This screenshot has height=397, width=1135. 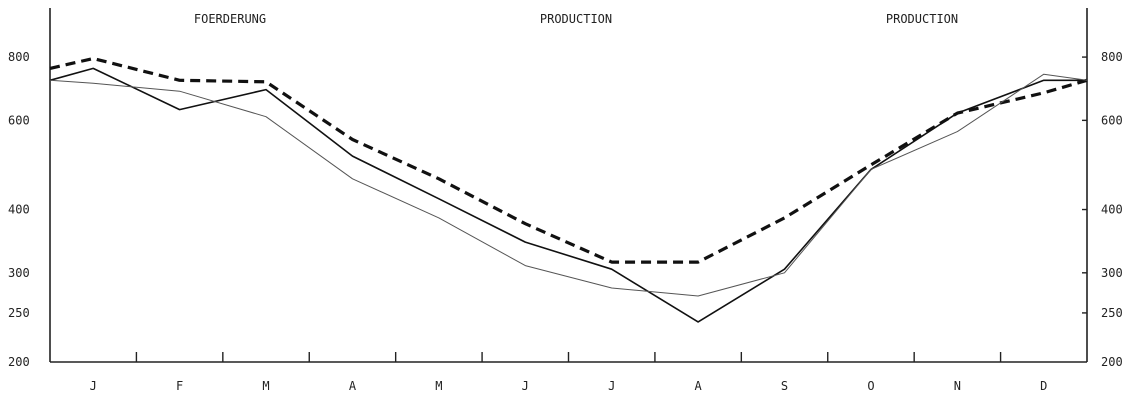 I want to click on y-axis-left: 200 250 300 400 600 800, so click(x=19, y=209).